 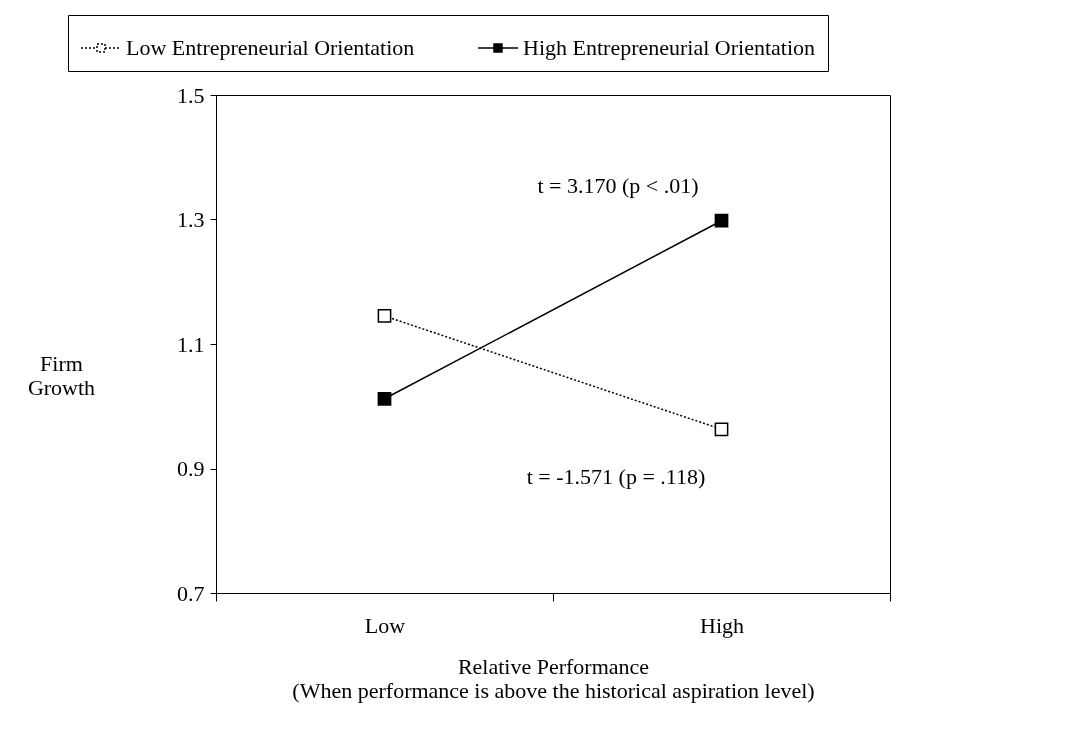 I want to click on x-tick-label: High, so click(x=722, y=625).